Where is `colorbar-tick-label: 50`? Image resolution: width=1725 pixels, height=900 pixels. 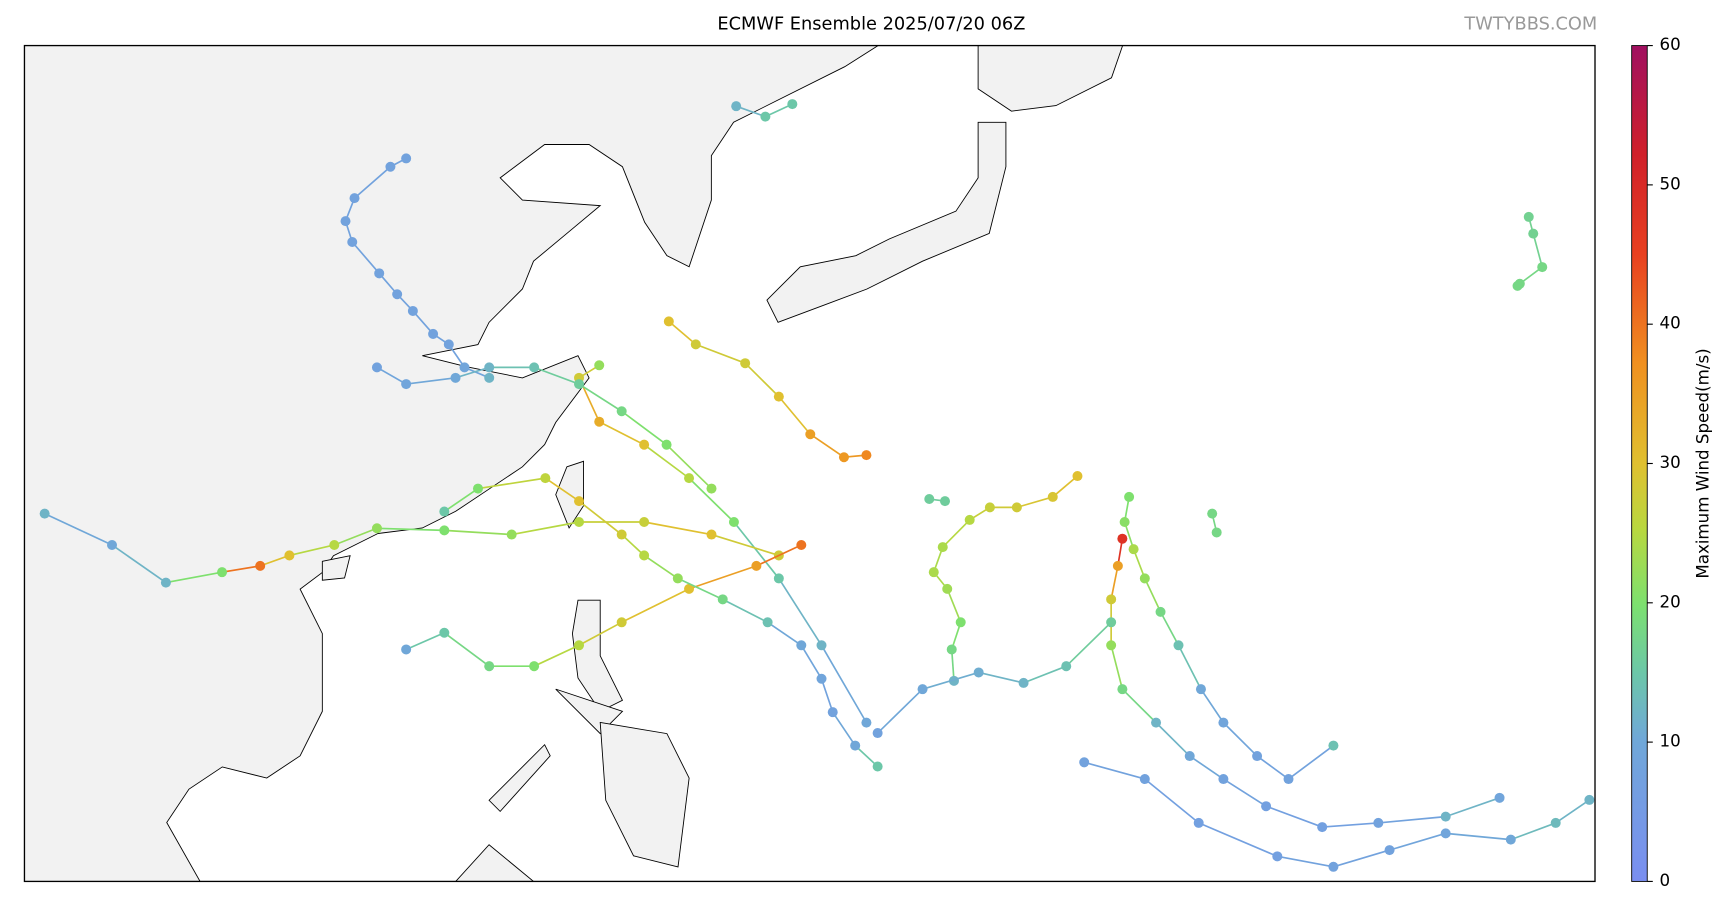 colorbar-tick-label: 50 is located at coordinates (1669, 183).